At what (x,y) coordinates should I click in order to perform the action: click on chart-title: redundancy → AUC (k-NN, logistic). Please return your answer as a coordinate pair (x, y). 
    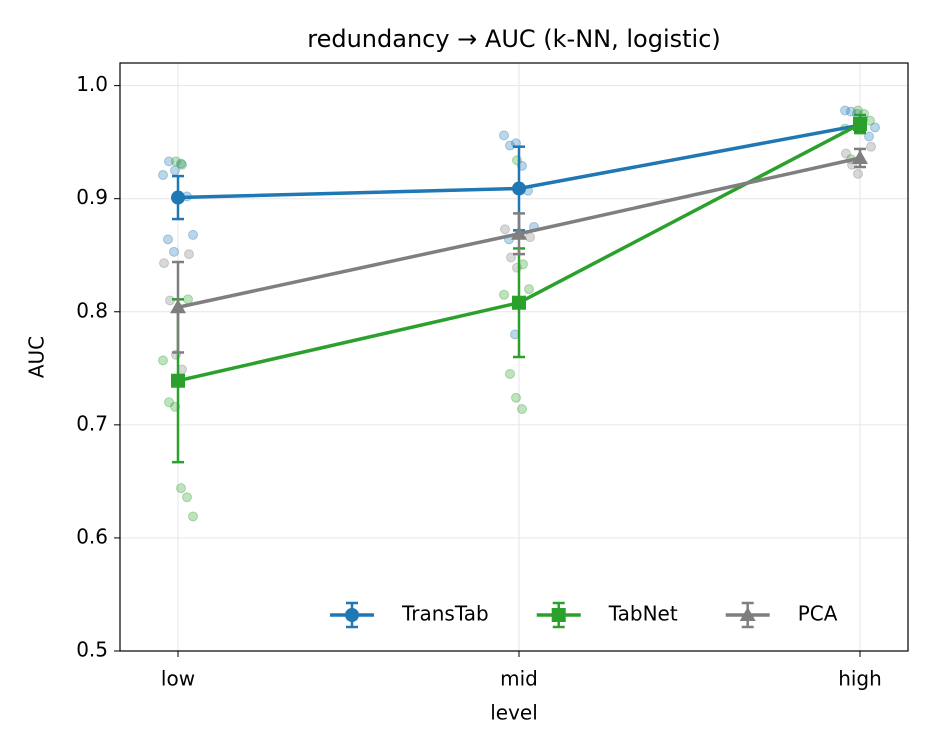
    Looking at the image, I should click on (514, 39).